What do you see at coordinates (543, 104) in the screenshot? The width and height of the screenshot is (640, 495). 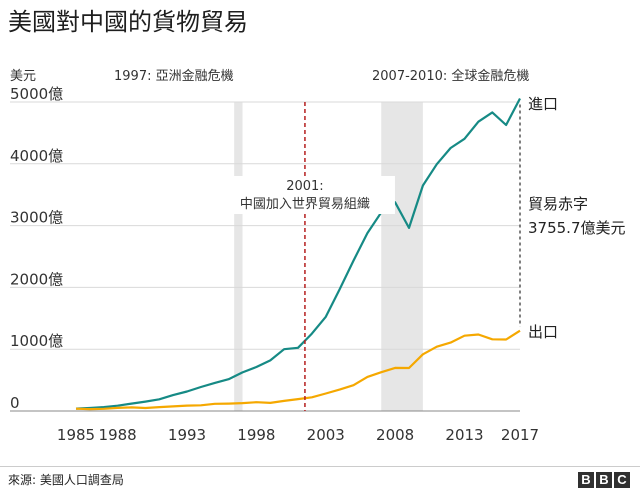 I see `import-end-label: 進口` at bounding box center [543, 104].